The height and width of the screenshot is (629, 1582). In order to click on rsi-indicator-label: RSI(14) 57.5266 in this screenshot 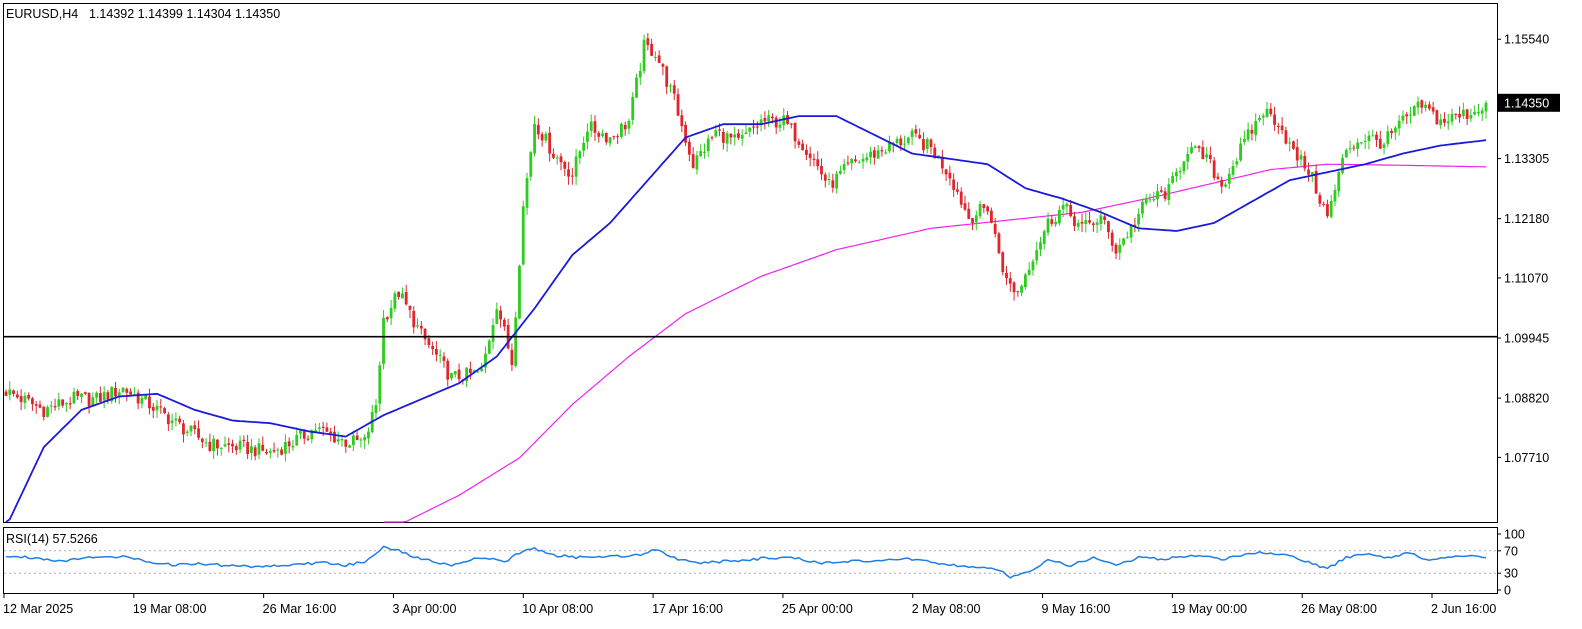, I will do `click(52, 539)`.